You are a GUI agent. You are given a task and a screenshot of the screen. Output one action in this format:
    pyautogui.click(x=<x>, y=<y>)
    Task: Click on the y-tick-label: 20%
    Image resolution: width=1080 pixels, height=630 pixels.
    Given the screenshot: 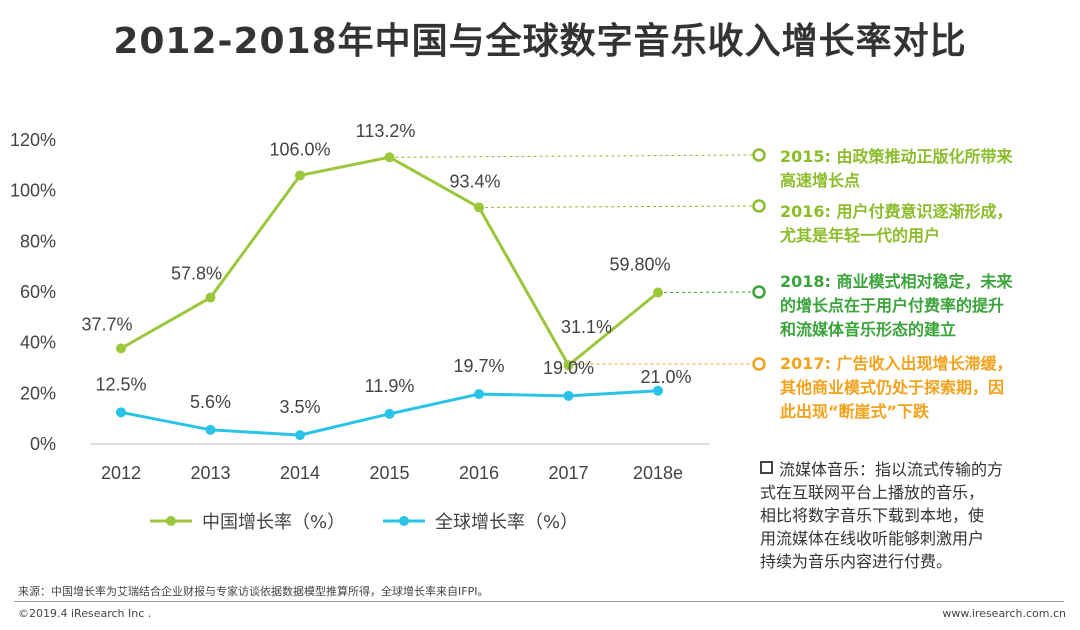 What is the action you would take?
    pyautogui.click(x=38, y=393)
    